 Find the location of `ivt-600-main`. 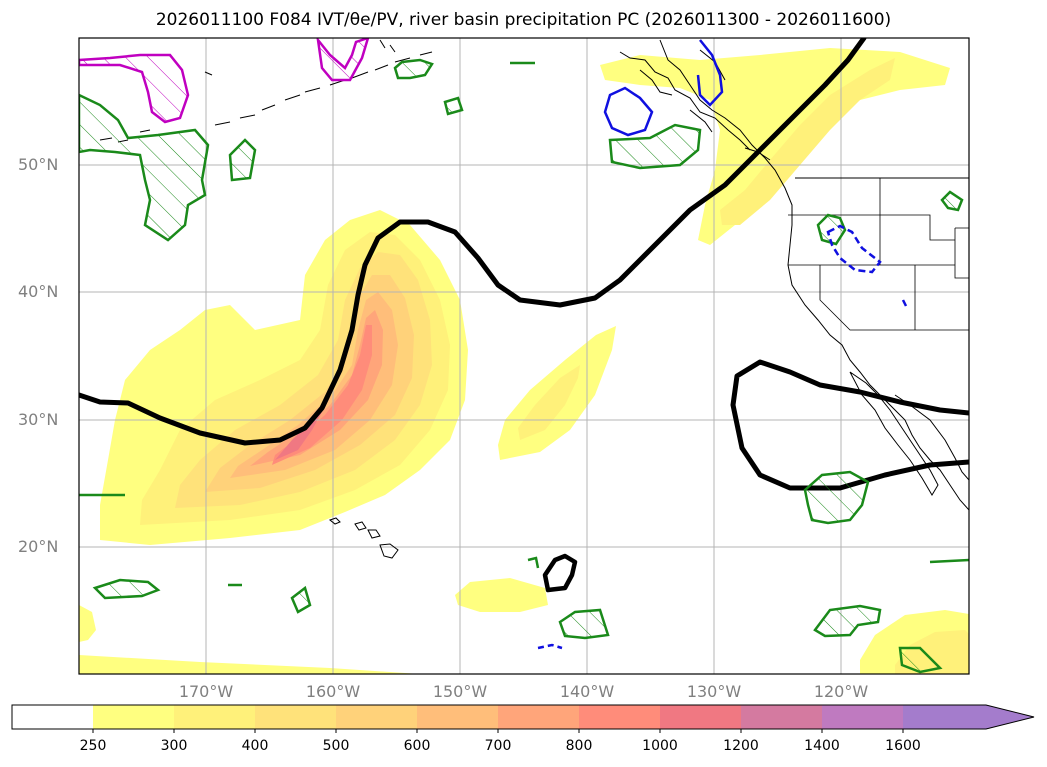

ivt-600-main is located at coordinates (314, 385).